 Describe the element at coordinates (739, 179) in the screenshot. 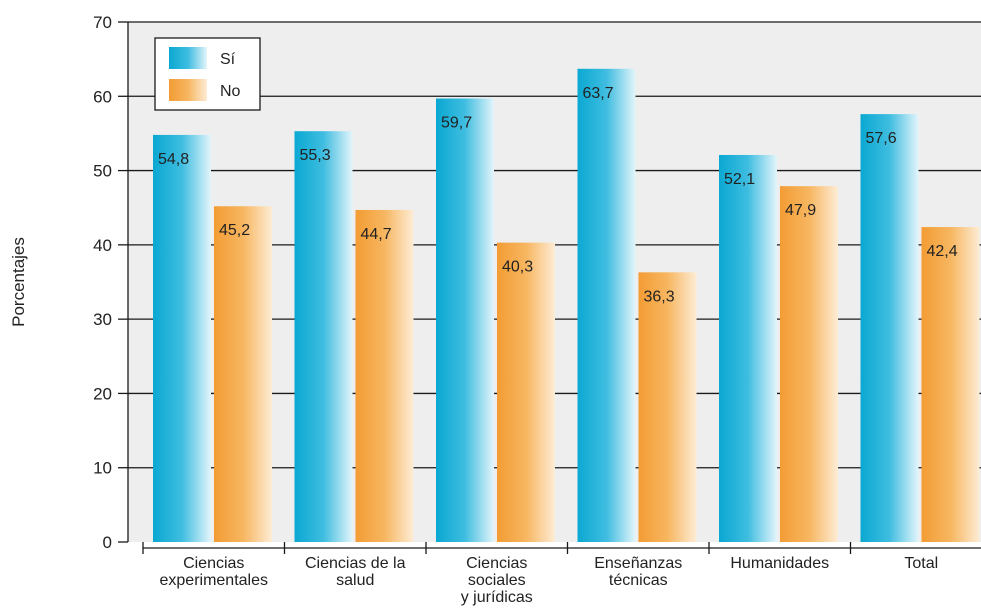

I see `data-label-si: 52,1` at that location.